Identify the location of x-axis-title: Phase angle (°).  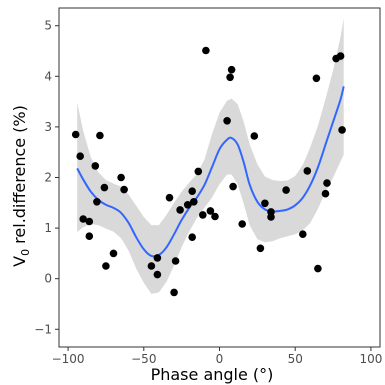
(212, 374).